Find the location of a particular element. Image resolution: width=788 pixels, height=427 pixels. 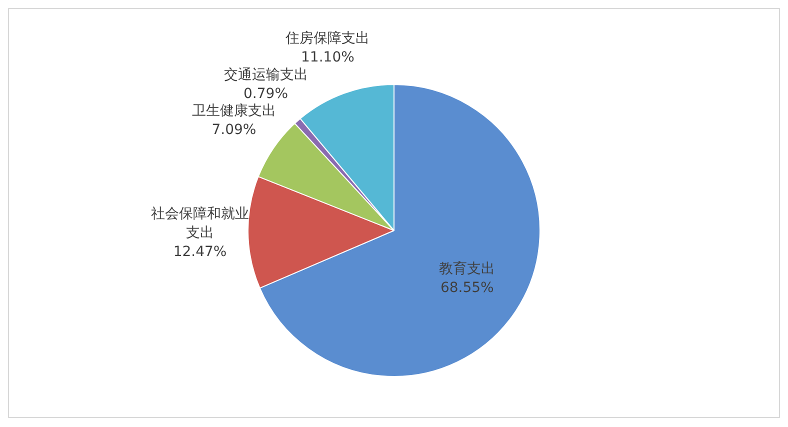

data-label: 11.10% is located at coordinates (327, 57).